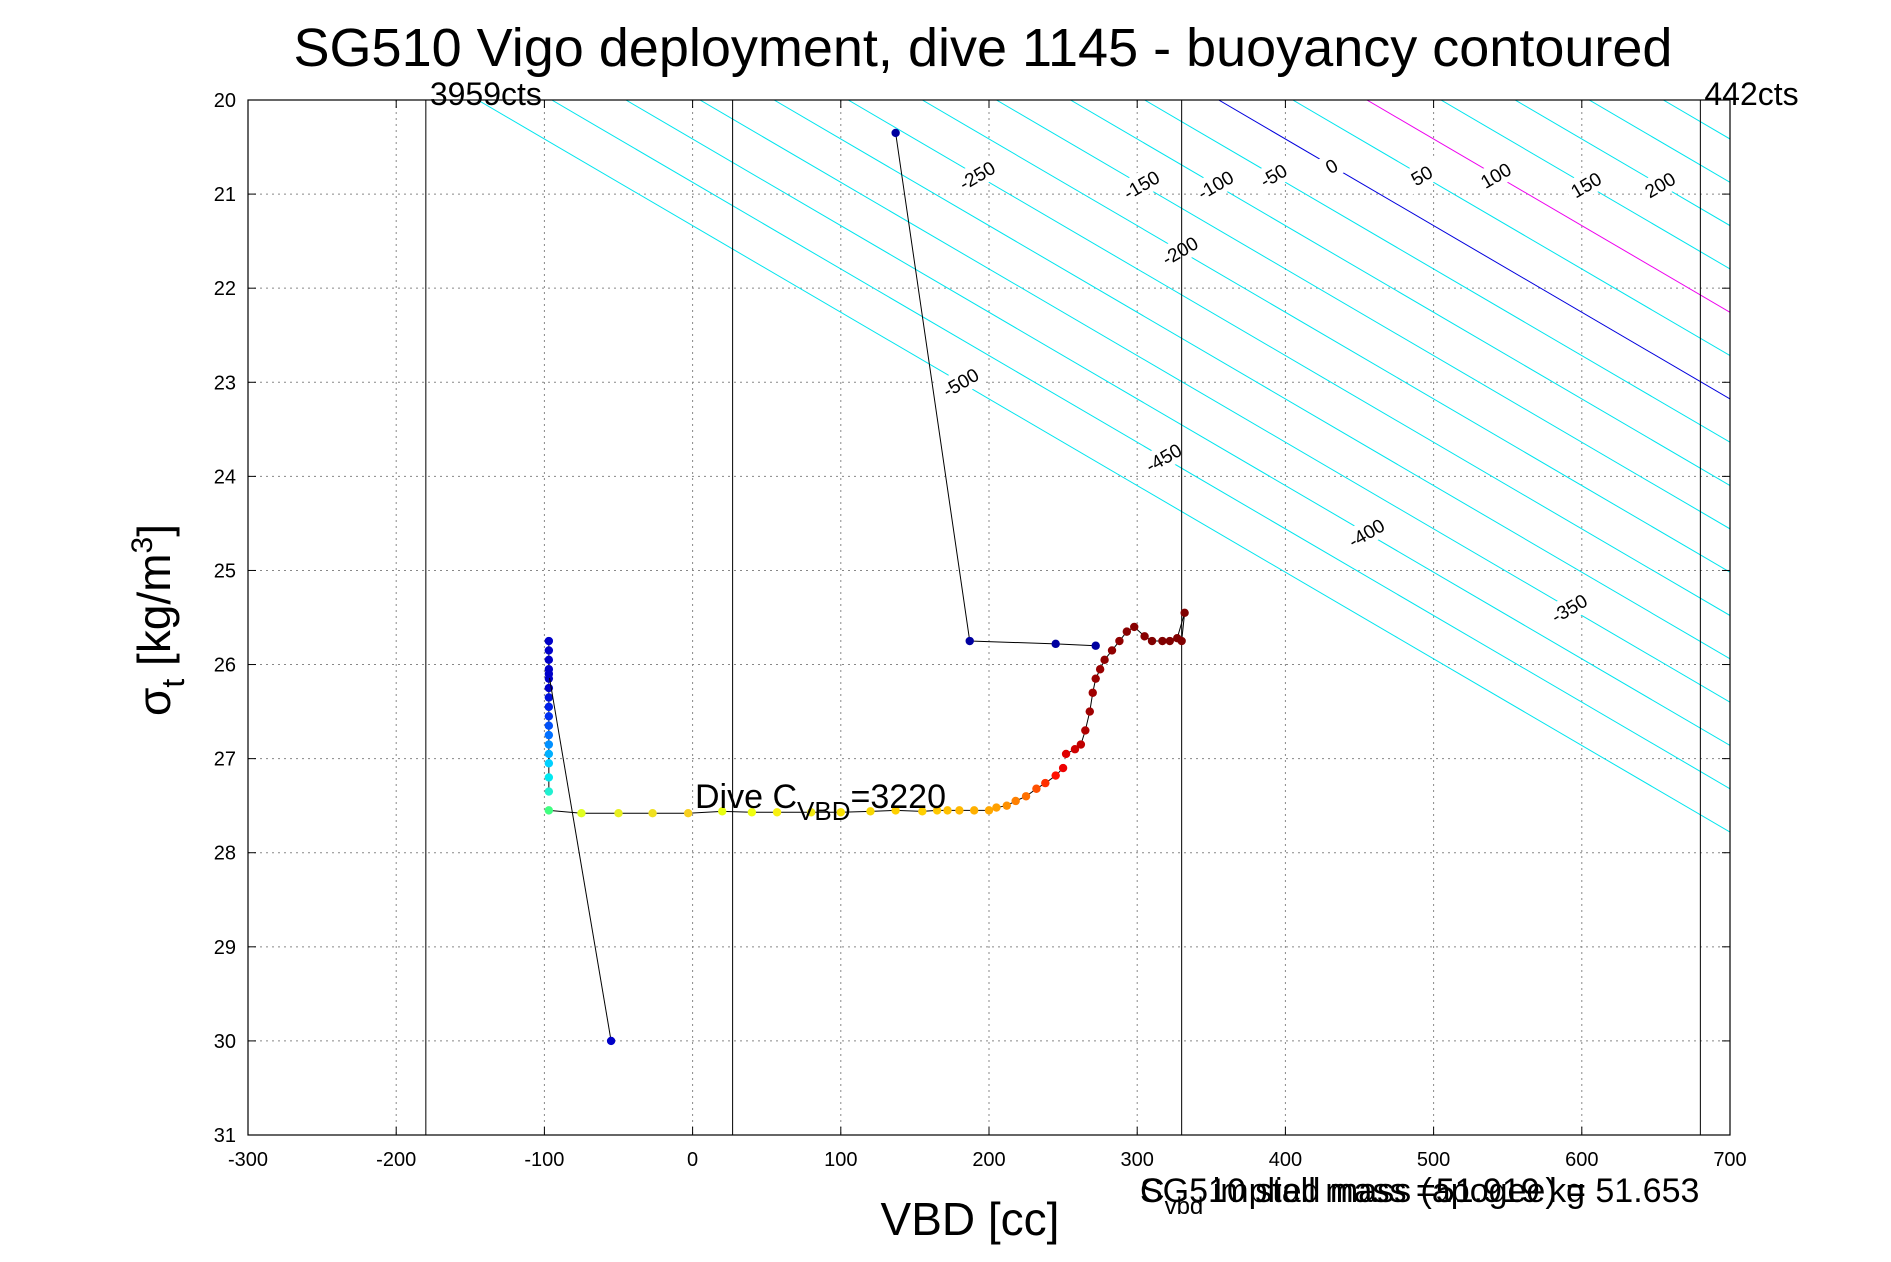 This screenshot has height=1262, width=1891. Describe the element at coordinates (225, 1136) in the screenshot. I see `y-tick-label: 31` at that location.